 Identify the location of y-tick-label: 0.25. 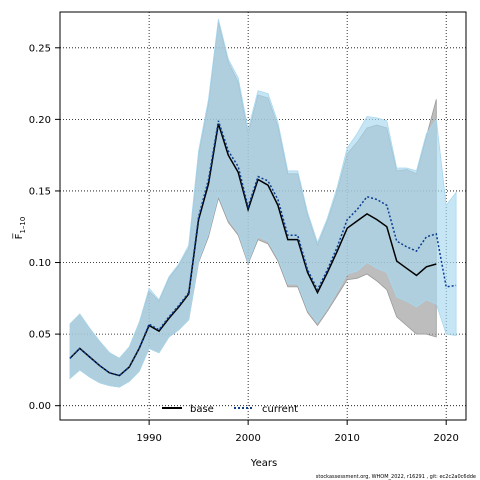
(40, 48).